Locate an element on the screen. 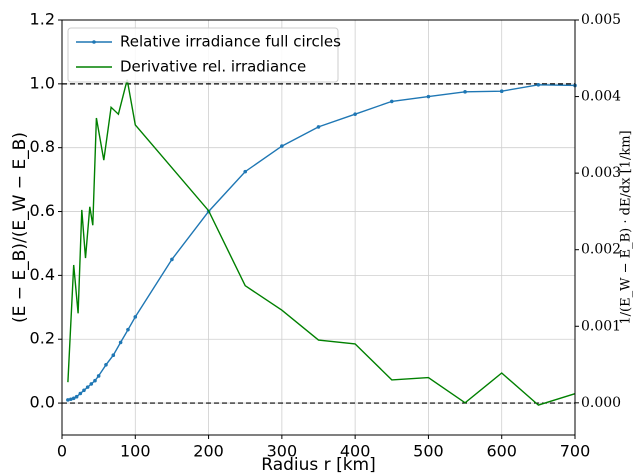  y-tick-label: 0.4 is located at coordinates (42, 274).